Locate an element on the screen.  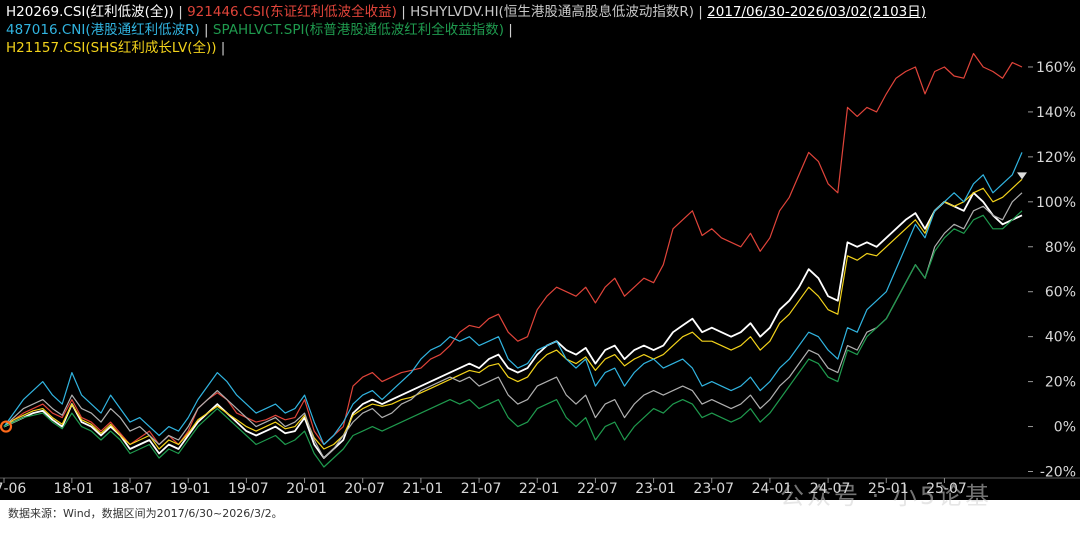
y-tick-label: 140% is located at coordinates (1056, 113).